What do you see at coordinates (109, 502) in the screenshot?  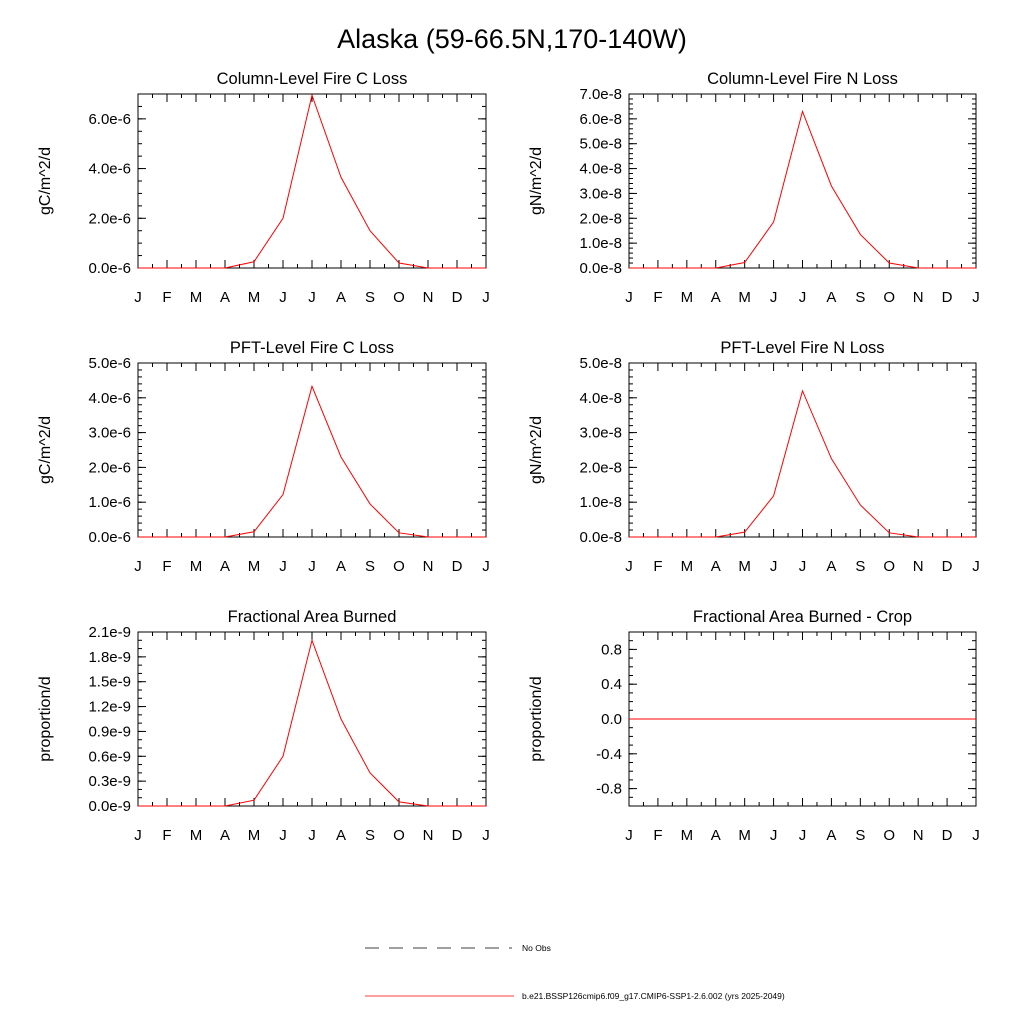 I see `y-tick-label: 1.0e-6` at bounding box center [109, 502].